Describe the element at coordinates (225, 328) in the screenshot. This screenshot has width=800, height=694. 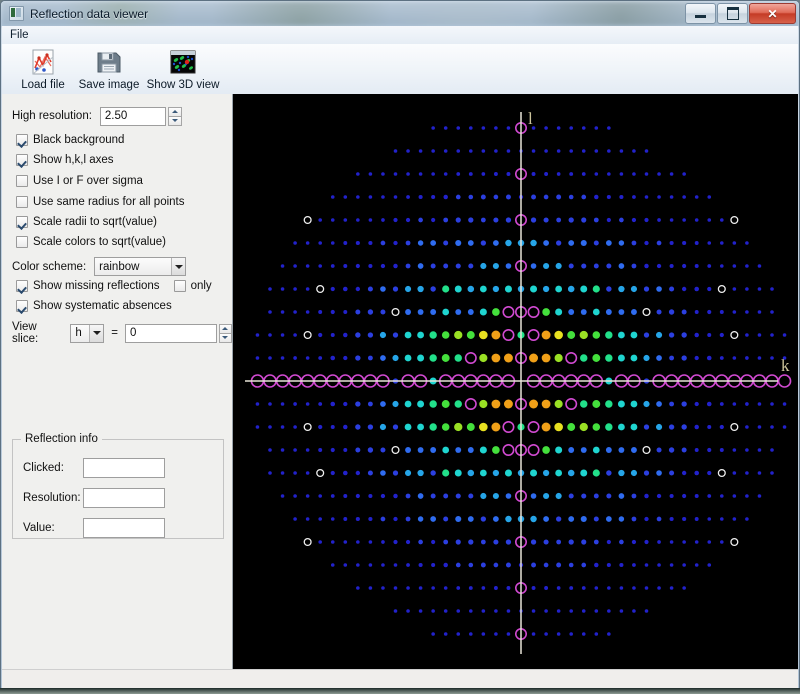
I see `view-slice-spin-up` at that location.